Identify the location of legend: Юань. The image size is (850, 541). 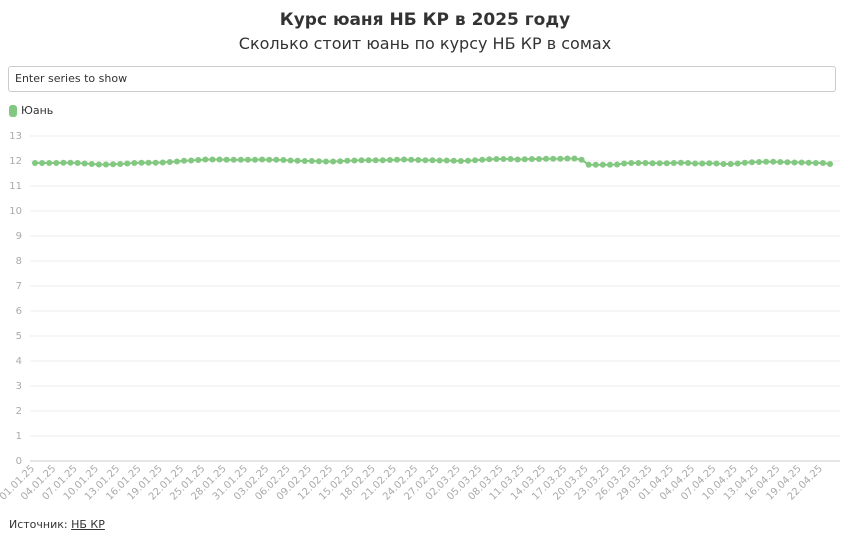
(31, 110).